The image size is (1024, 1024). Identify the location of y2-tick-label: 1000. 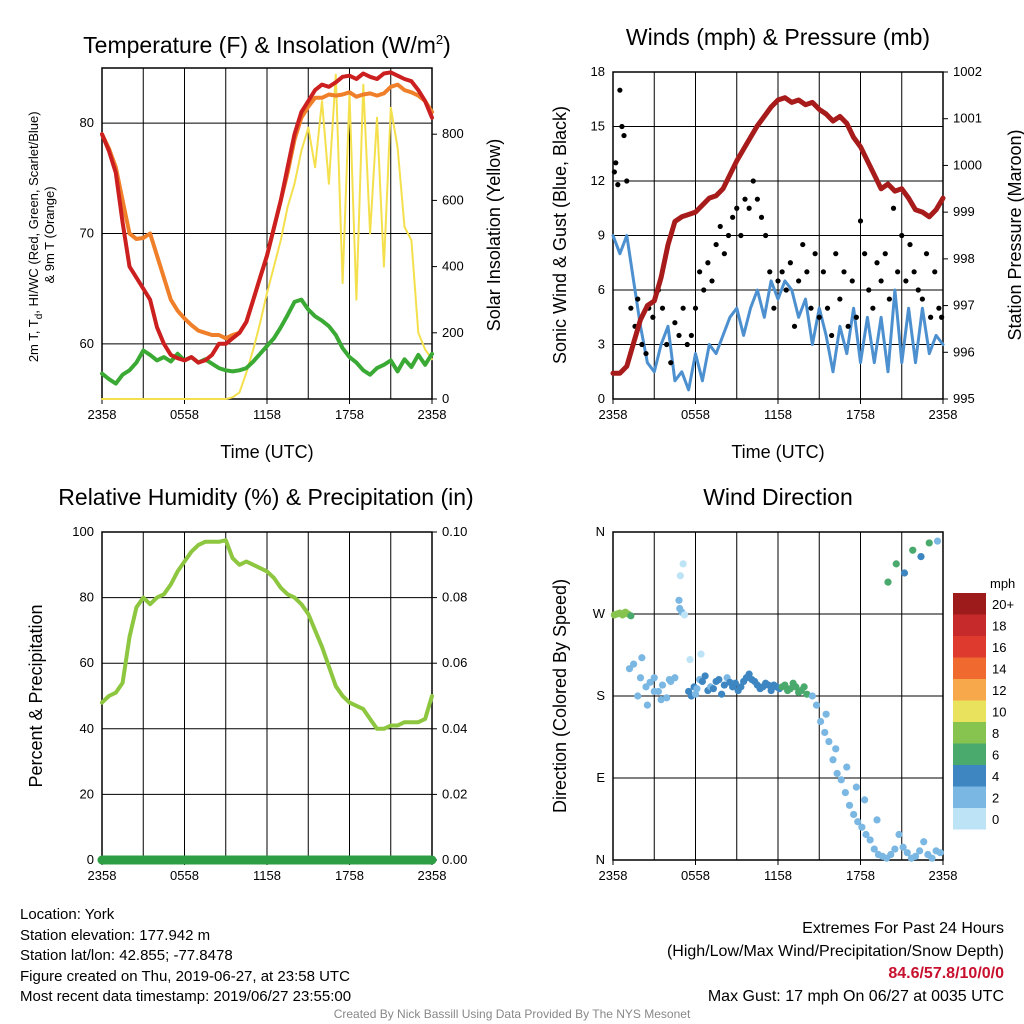
(967, 164).